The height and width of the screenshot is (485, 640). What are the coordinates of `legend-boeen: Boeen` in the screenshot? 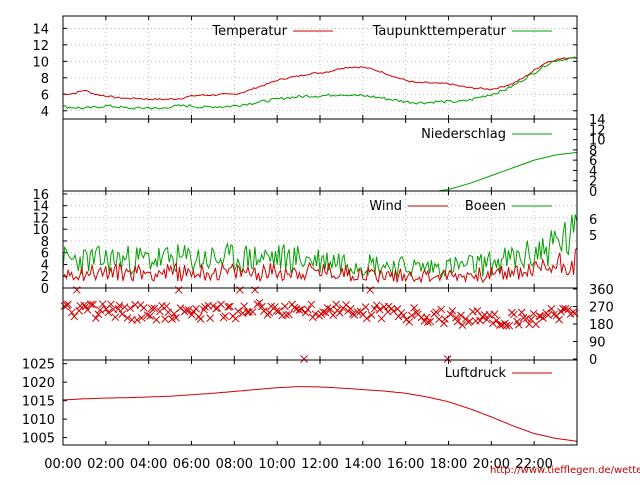 It's located at (485, 206).